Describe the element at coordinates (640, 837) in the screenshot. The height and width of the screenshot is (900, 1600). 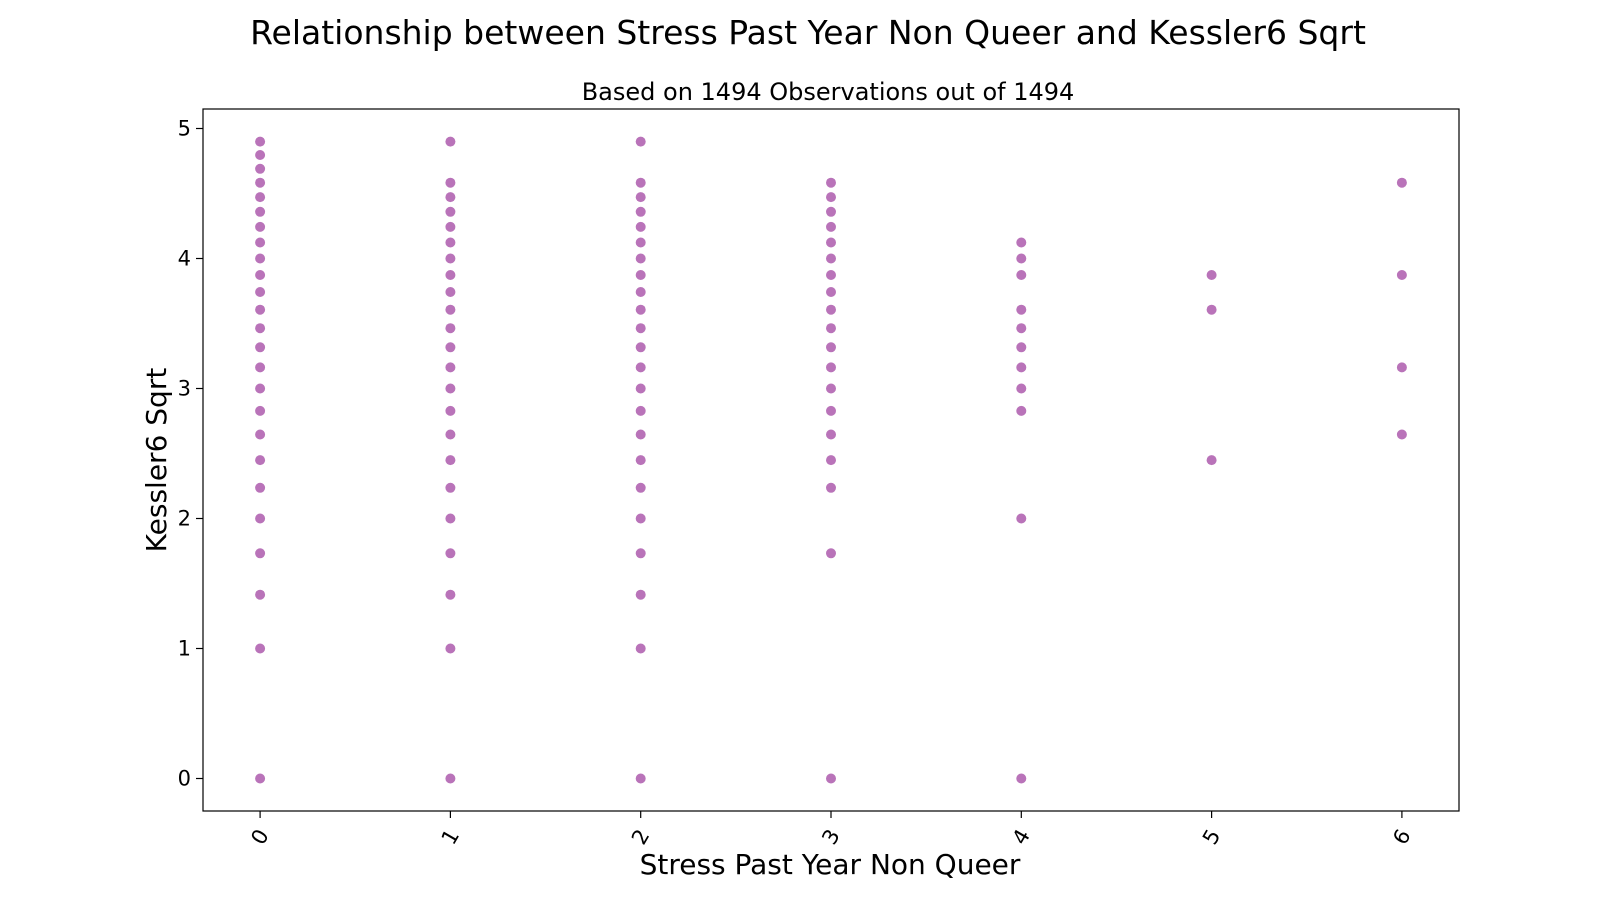
I see `x-tick-label: 2` at that location.